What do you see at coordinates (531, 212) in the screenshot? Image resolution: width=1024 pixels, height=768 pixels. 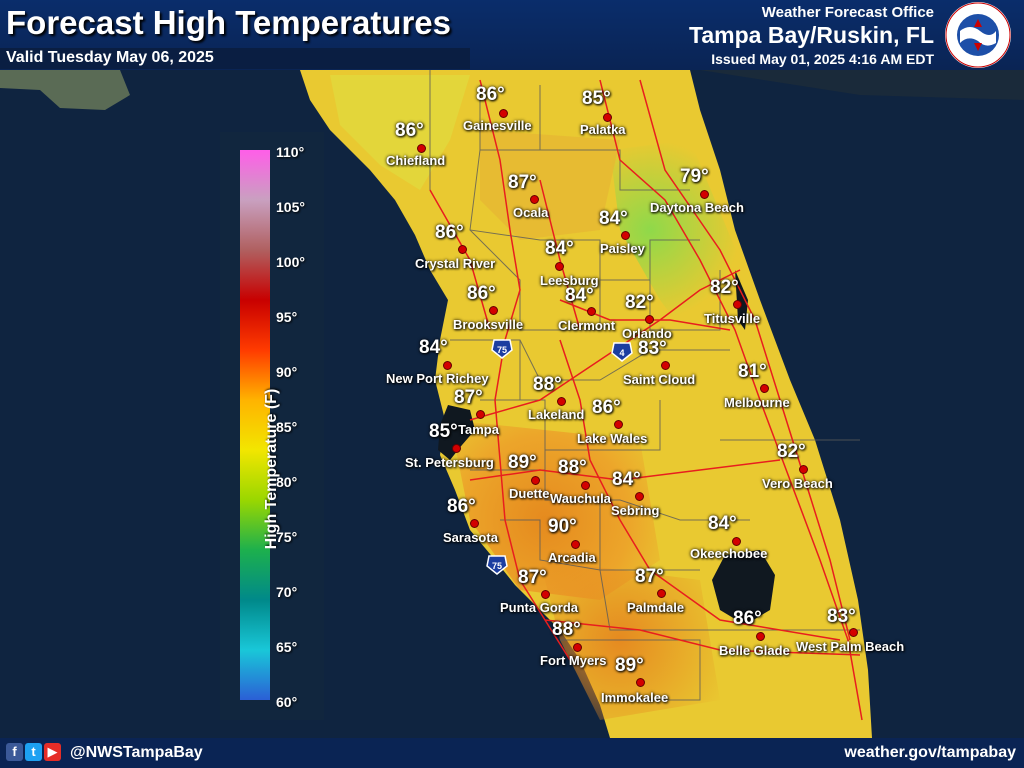 I see `city-name: Ocala` at bounding box center [531, 212].